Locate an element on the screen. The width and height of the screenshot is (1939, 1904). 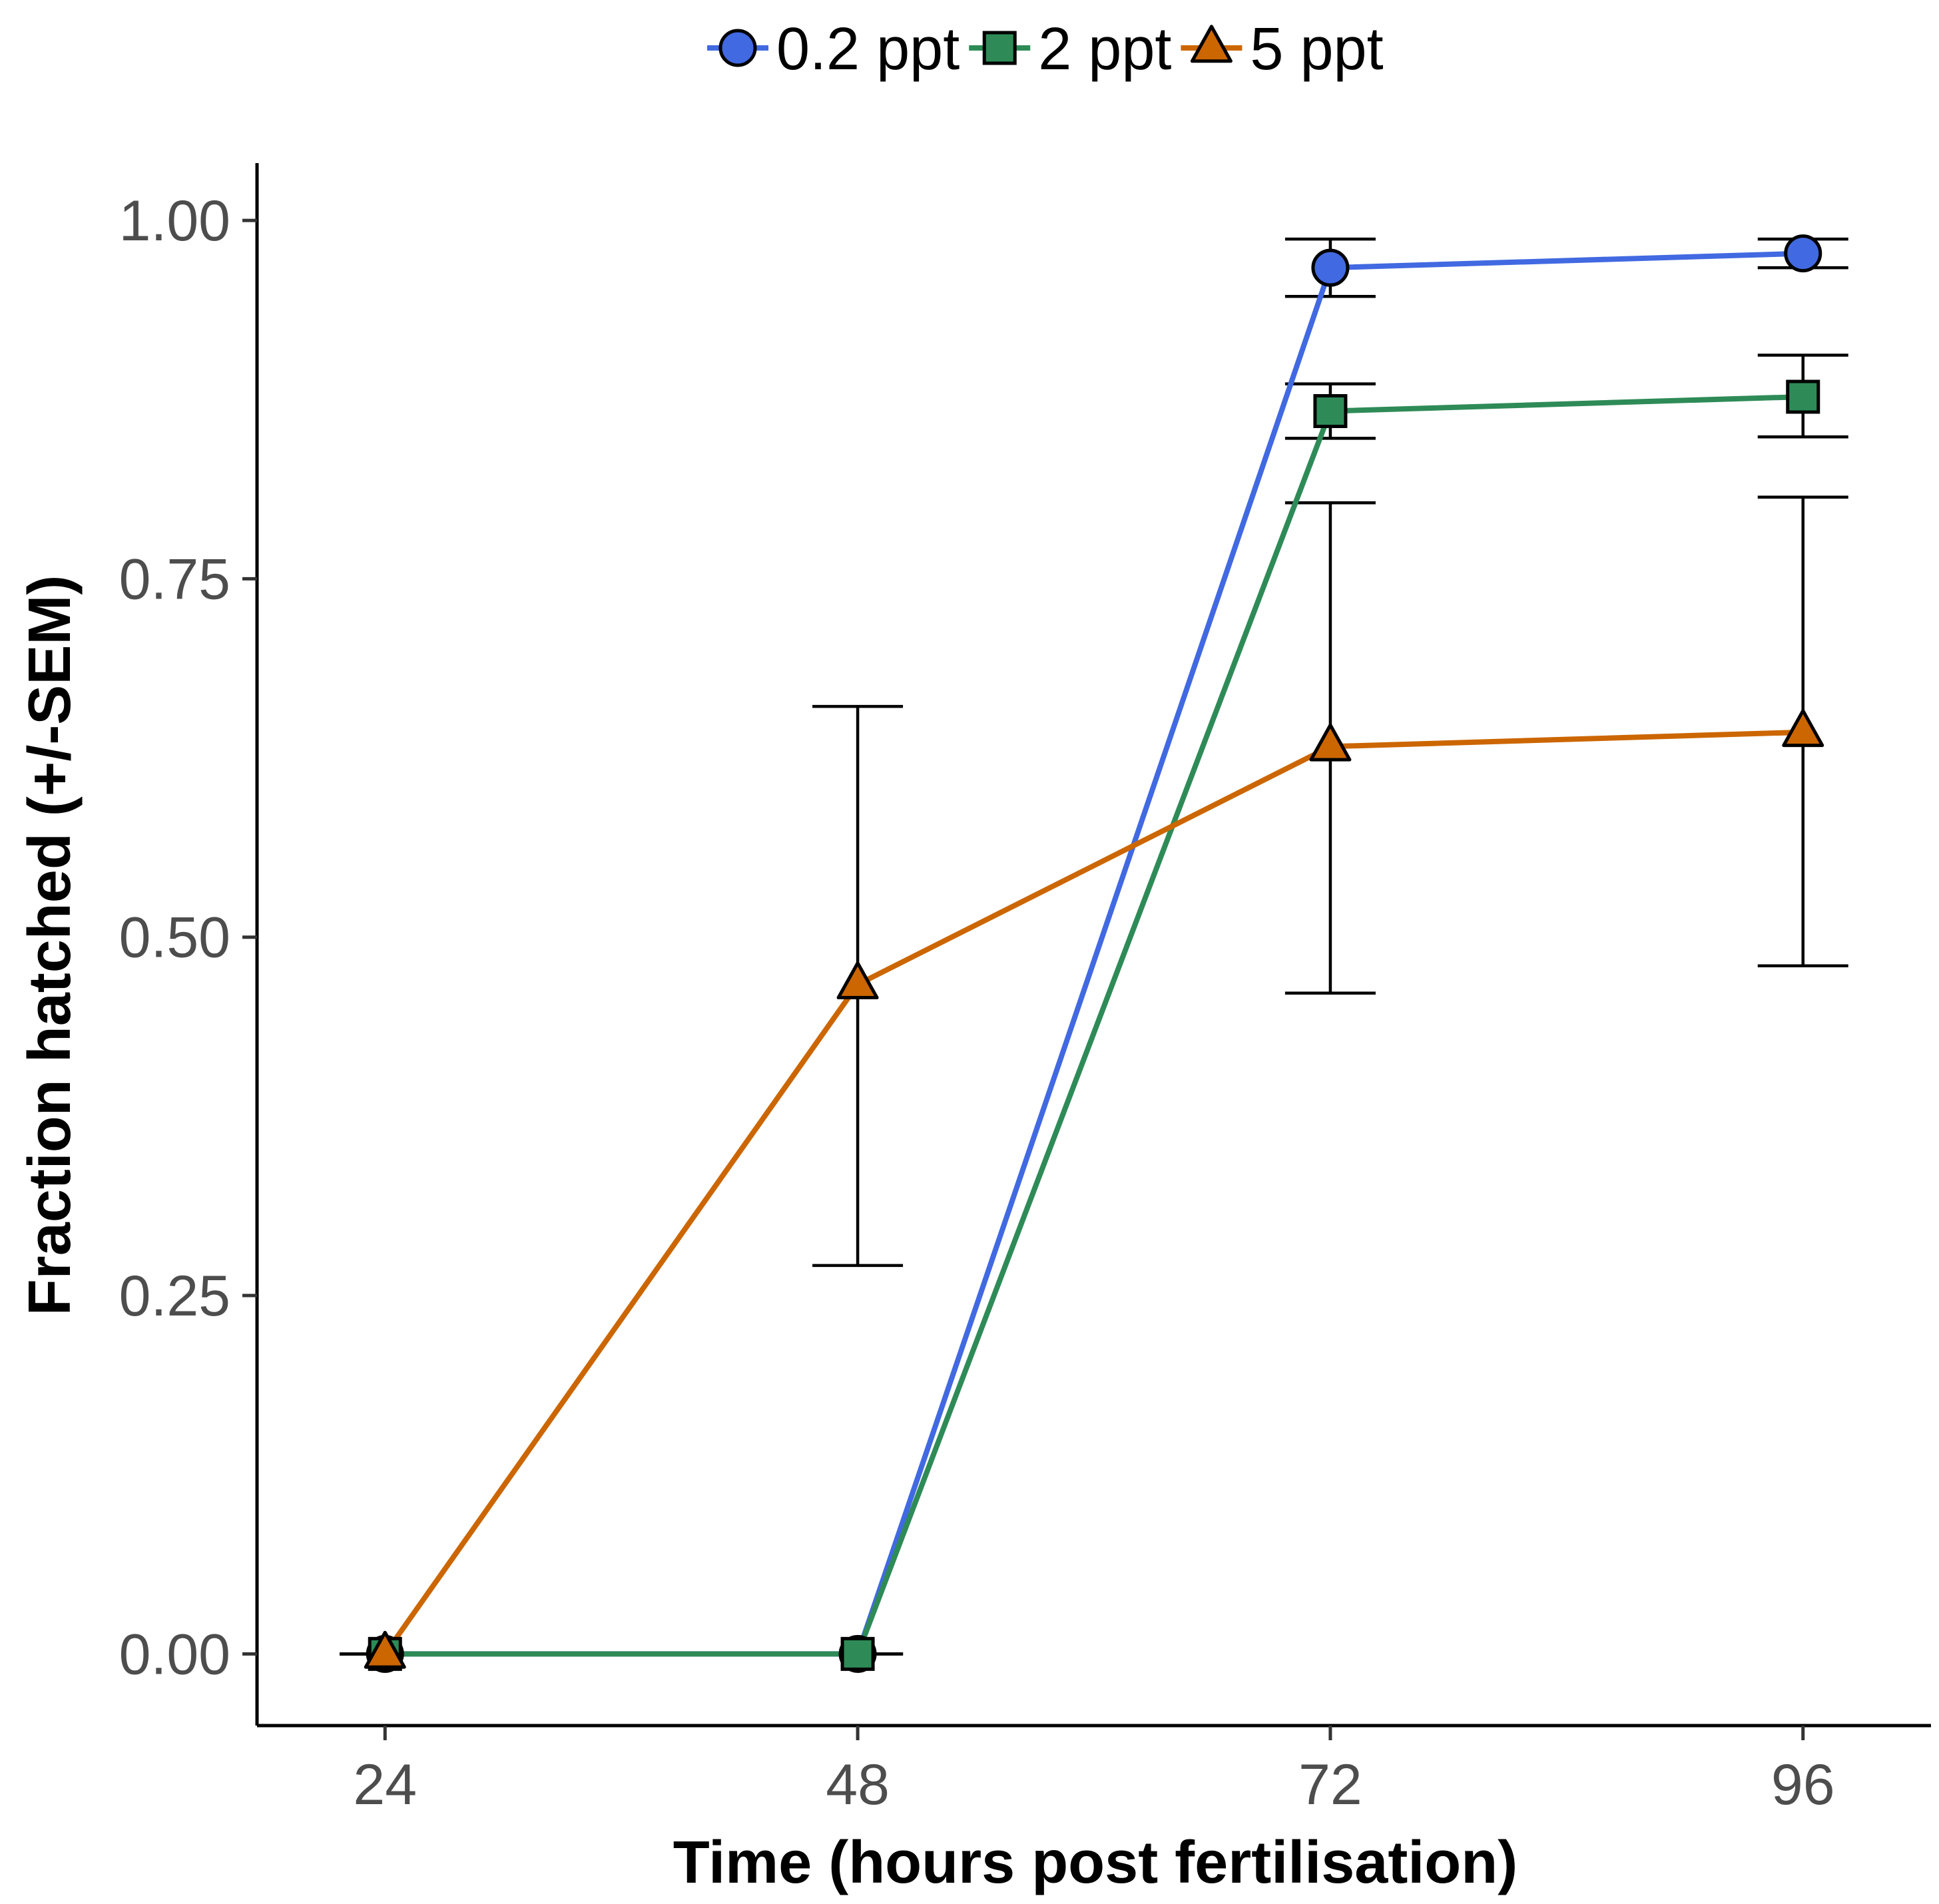
y-tick-label: 0.50 is located at coordinates (174, 938).